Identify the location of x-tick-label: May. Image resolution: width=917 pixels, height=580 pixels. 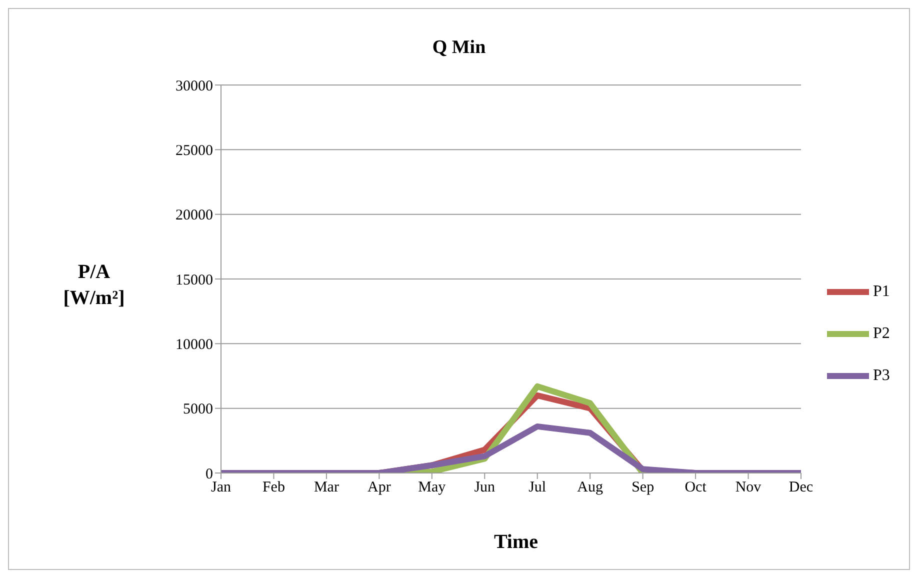
(432, 488).